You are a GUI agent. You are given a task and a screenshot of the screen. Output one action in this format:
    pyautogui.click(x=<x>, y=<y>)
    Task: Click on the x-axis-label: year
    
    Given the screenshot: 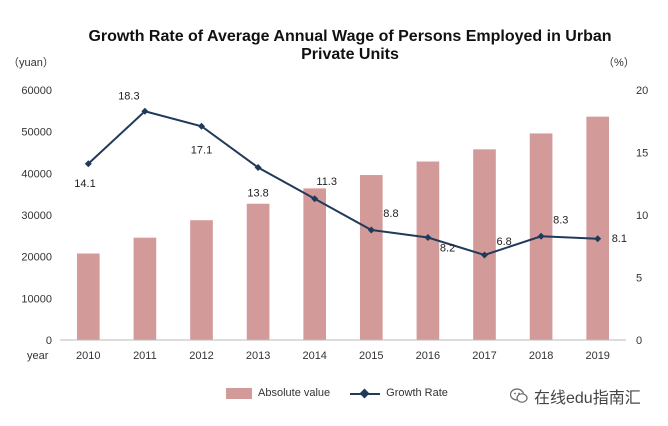 What is the action you would take?
    pyautogui.click(x=38, y=356)
    